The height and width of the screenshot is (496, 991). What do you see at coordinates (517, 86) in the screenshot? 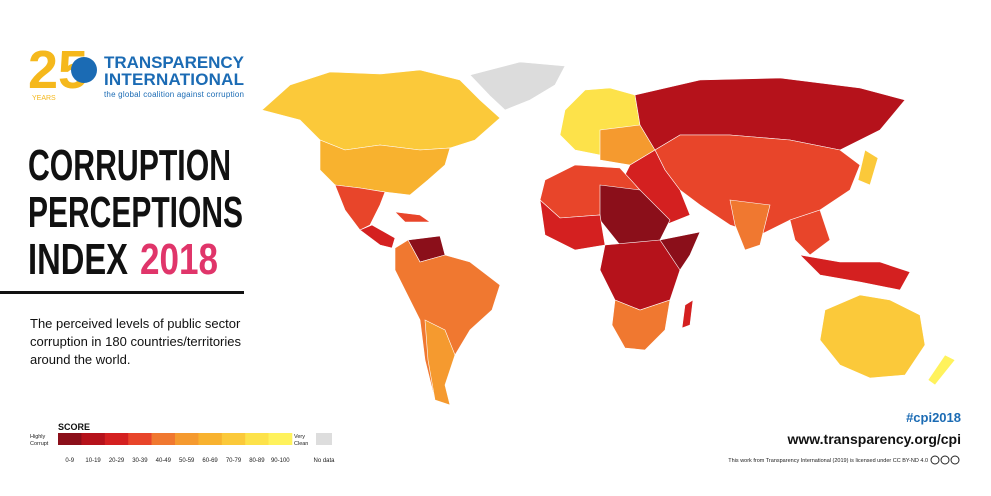
I see `greenland` at bounding box center [517, 86].